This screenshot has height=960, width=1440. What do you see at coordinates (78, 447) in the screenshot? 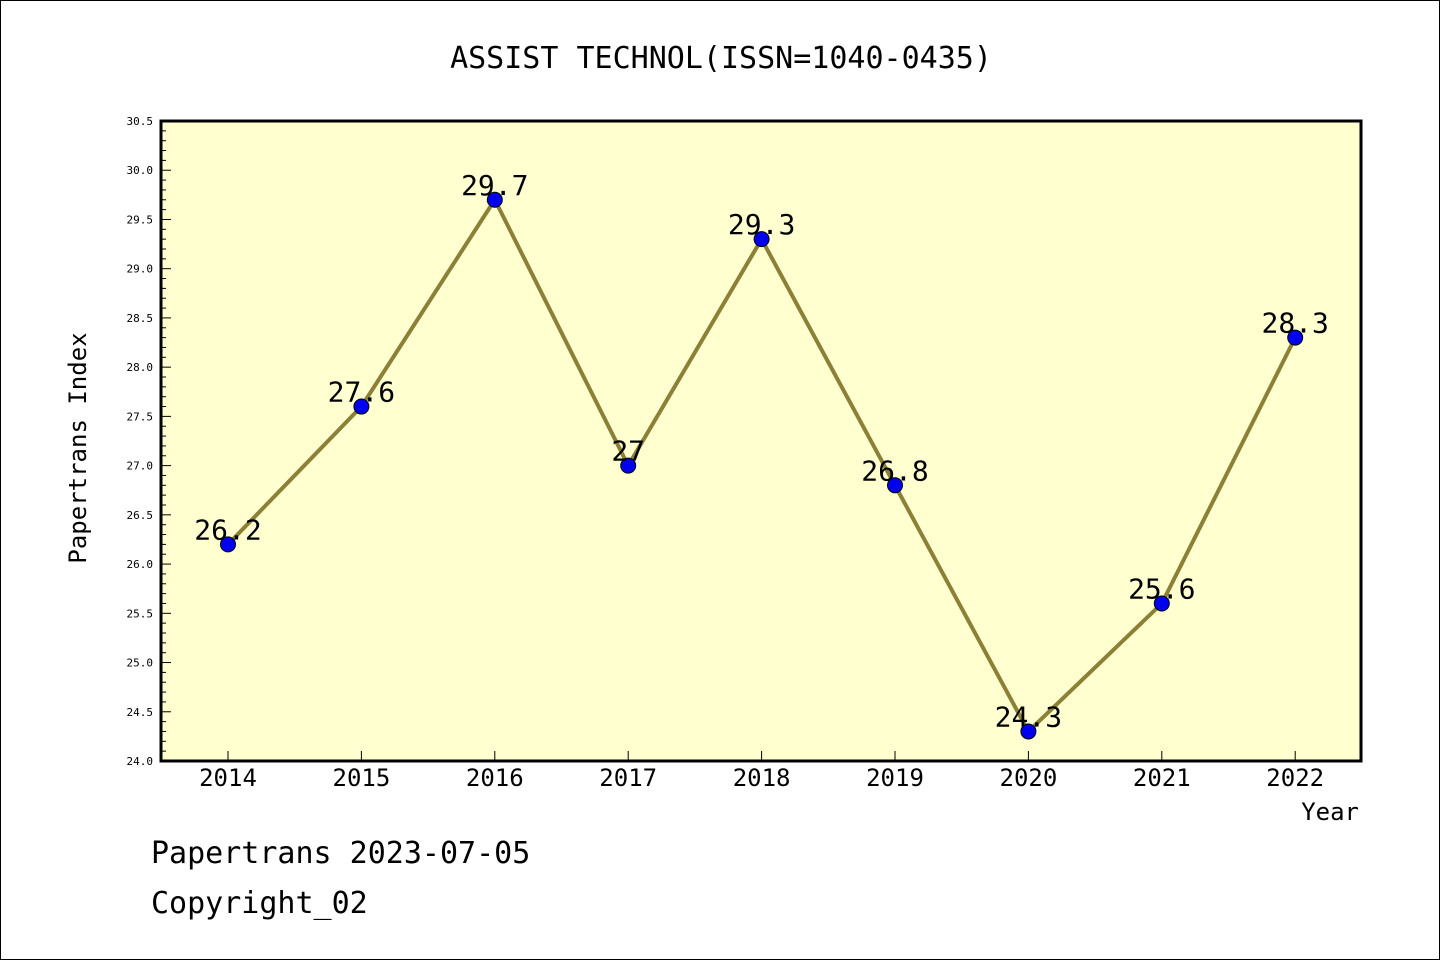
I see `y-axis-label: Papertrans Index` at bounding box center [78, 447].